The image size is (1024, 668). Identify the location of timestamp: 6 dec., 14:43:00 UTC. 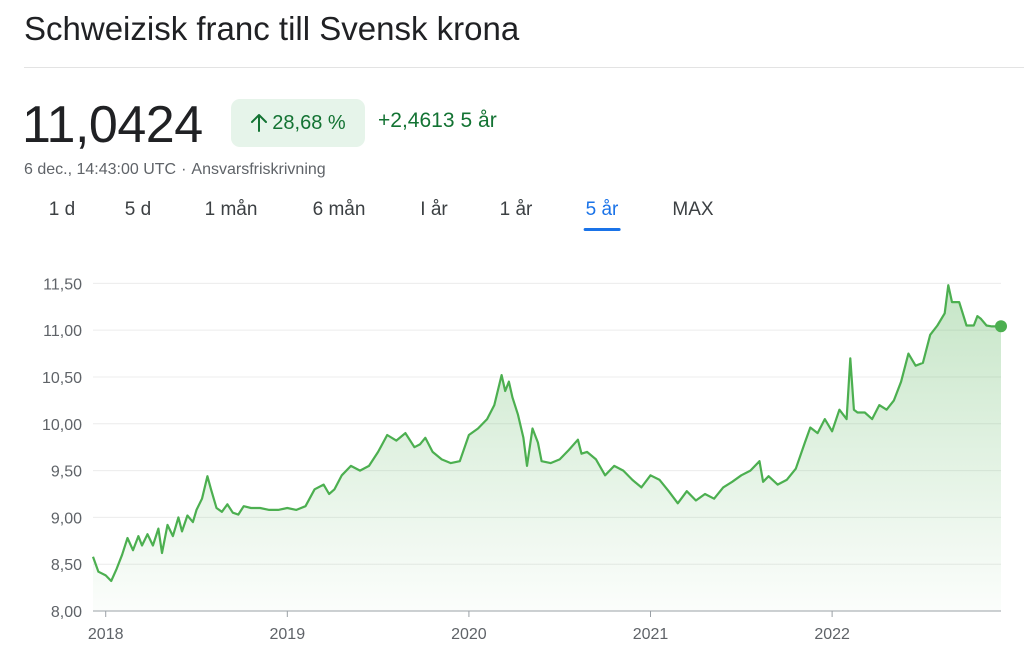
(100, 169).